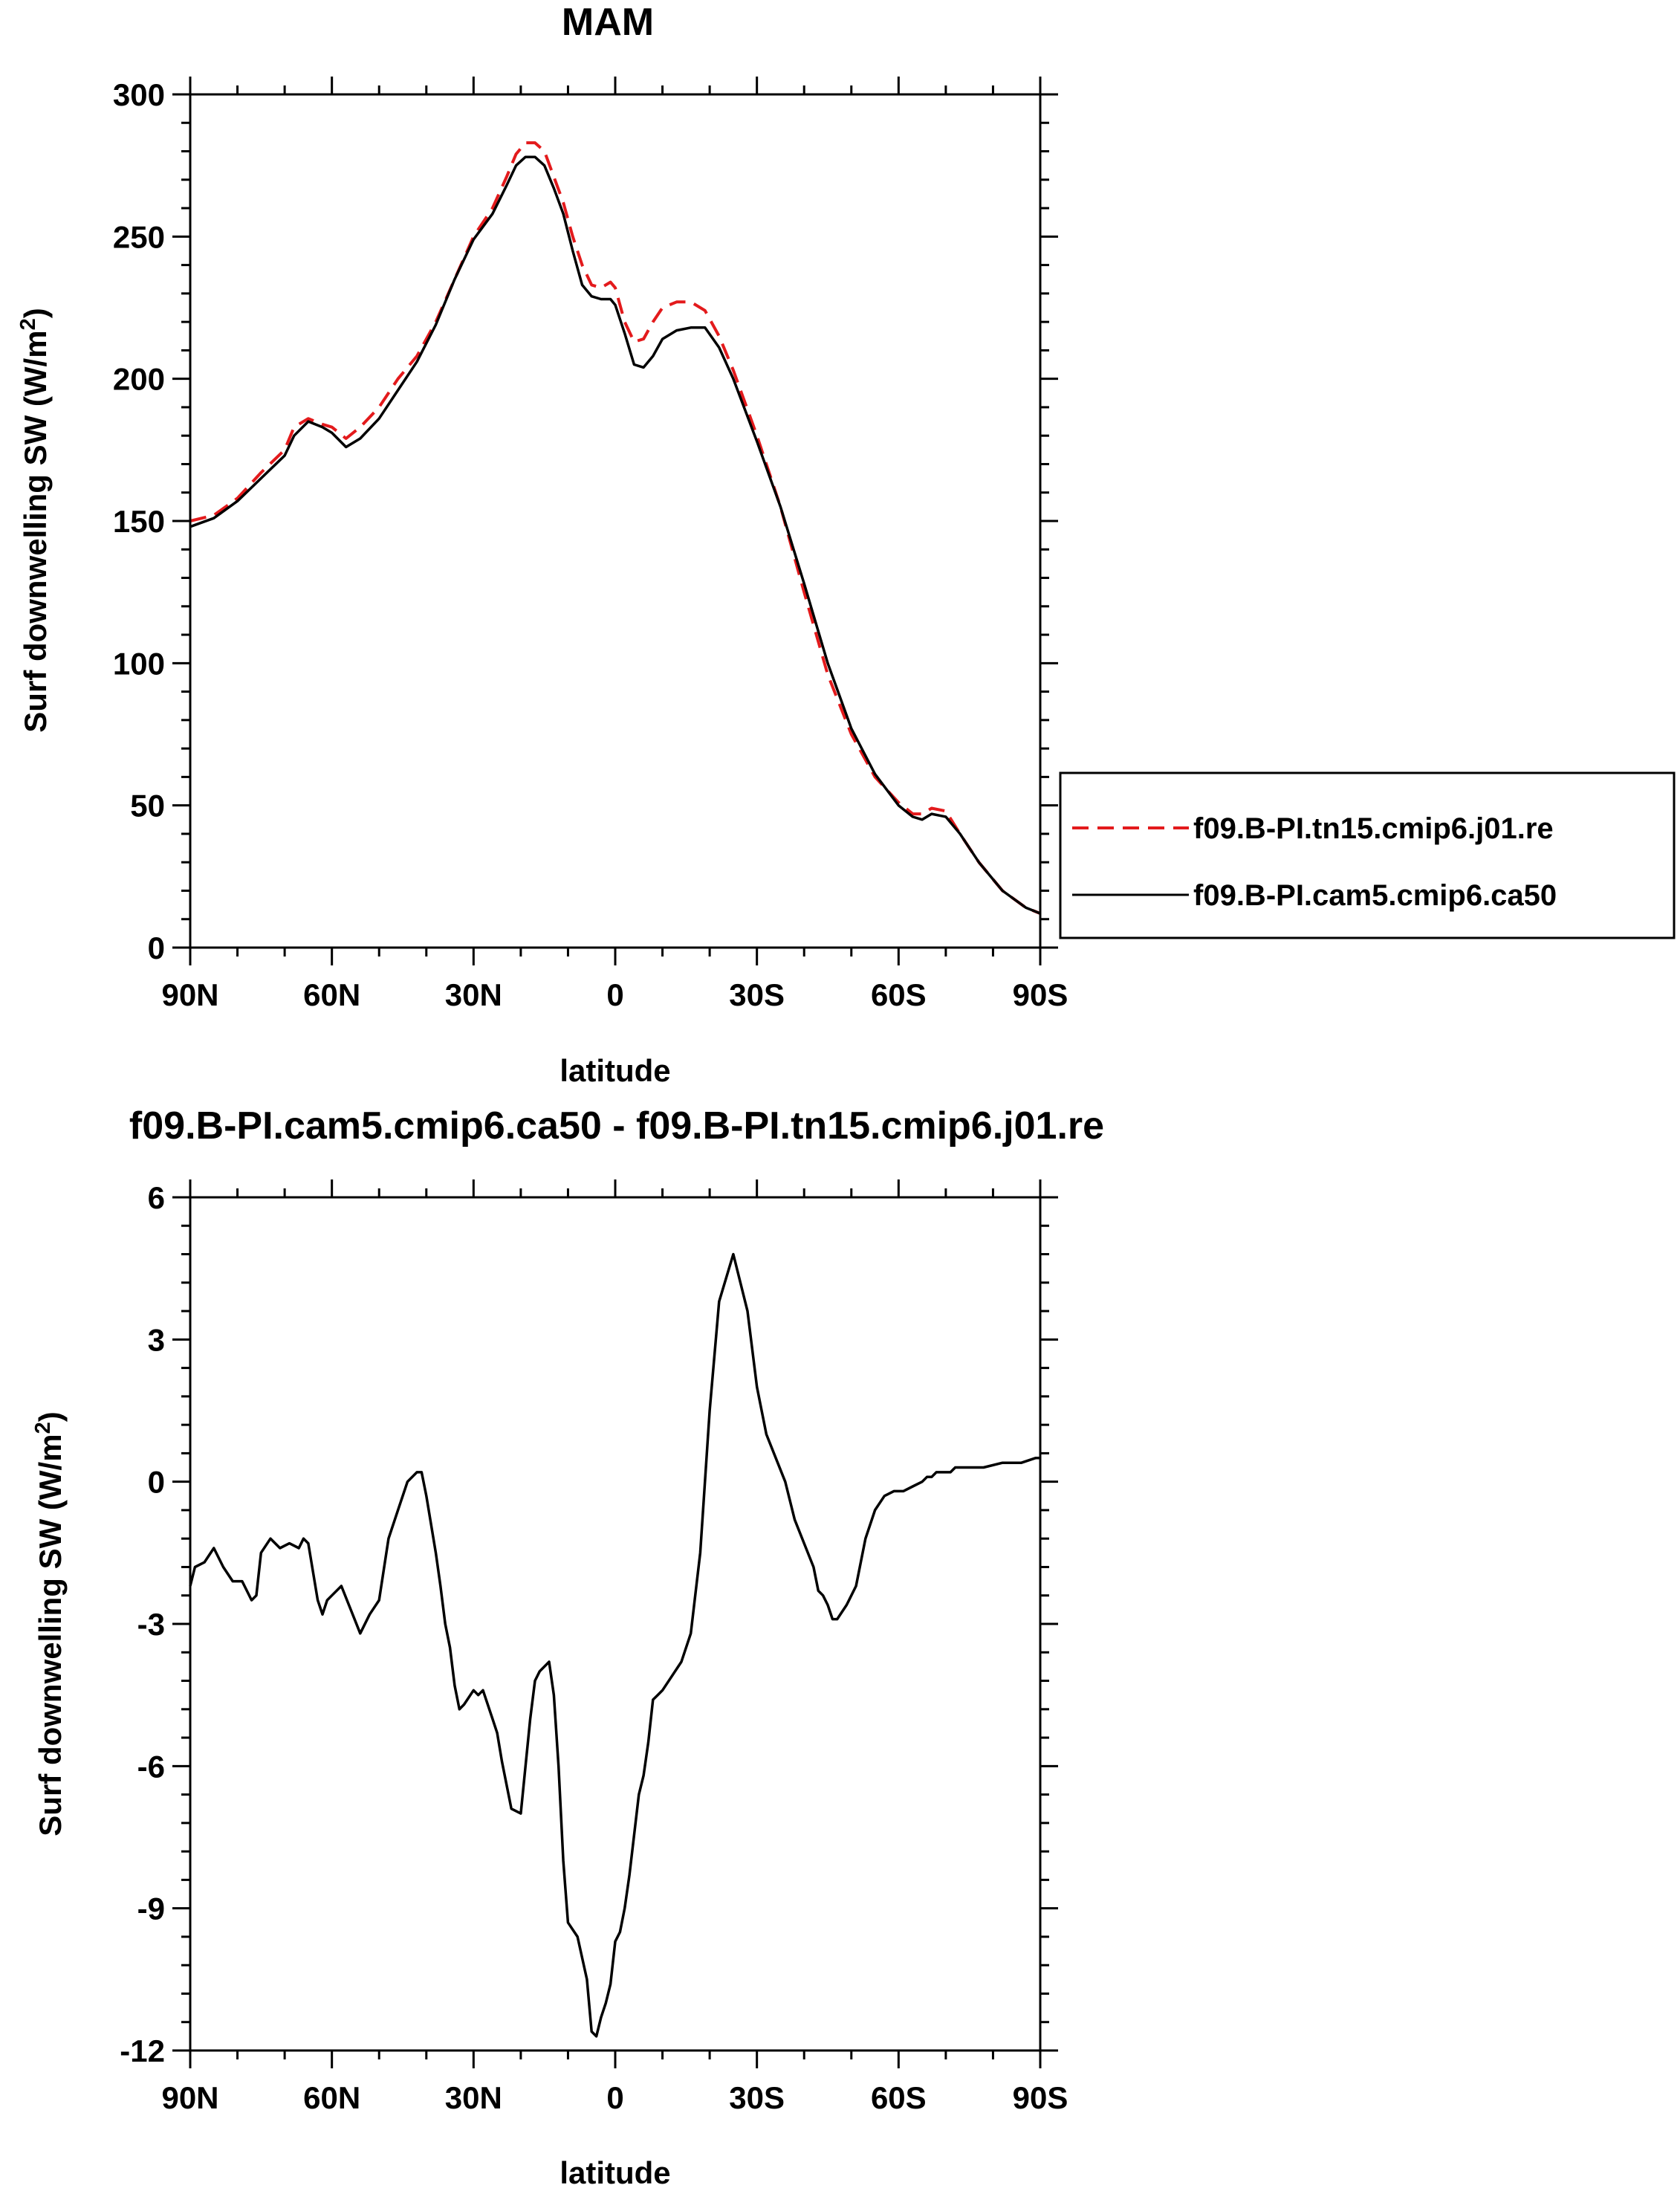 This screenshot has height=2188, width=1680. Describe the element at coordinates (151, 1908) in the screenshot. I see `y-tick-label: -9` at that location.